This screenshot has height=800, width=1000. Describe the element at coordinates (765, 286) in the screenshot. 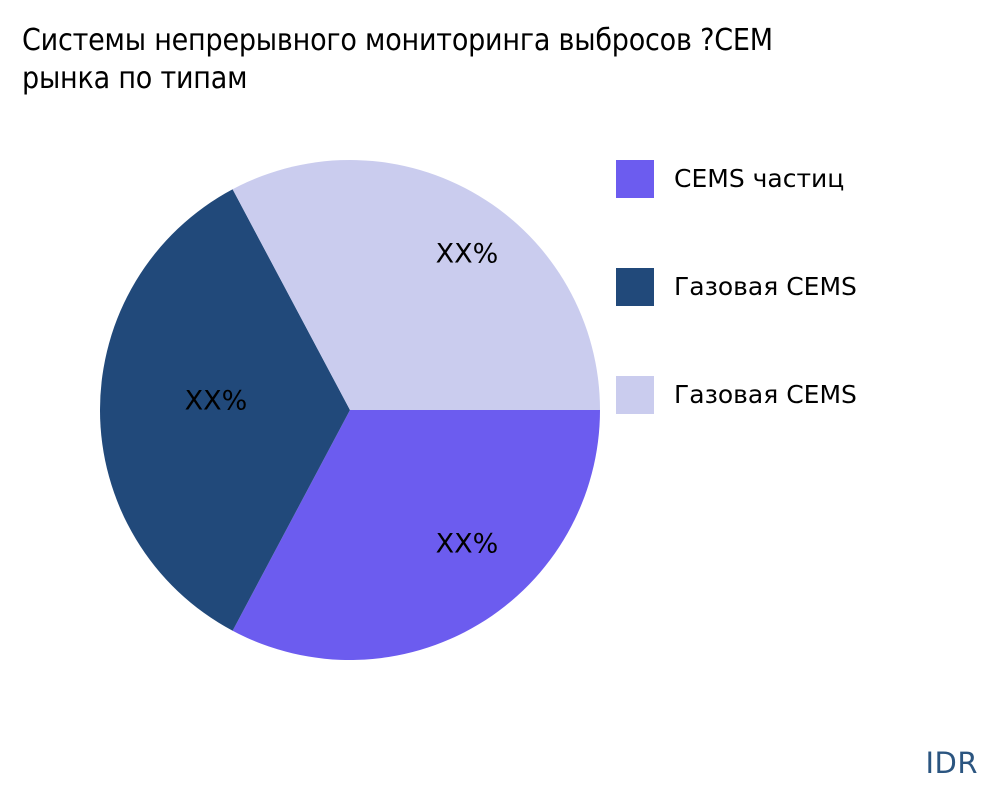

I see `legend-label-1: Газовая CEMS` at that location.